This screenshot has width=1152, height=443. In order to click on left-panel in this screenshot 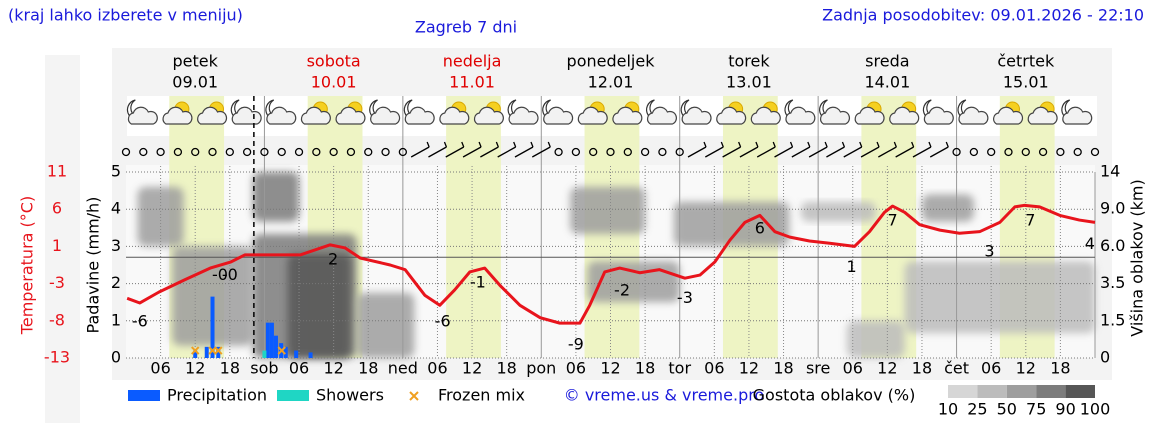, I will do `click(62, 239)`.